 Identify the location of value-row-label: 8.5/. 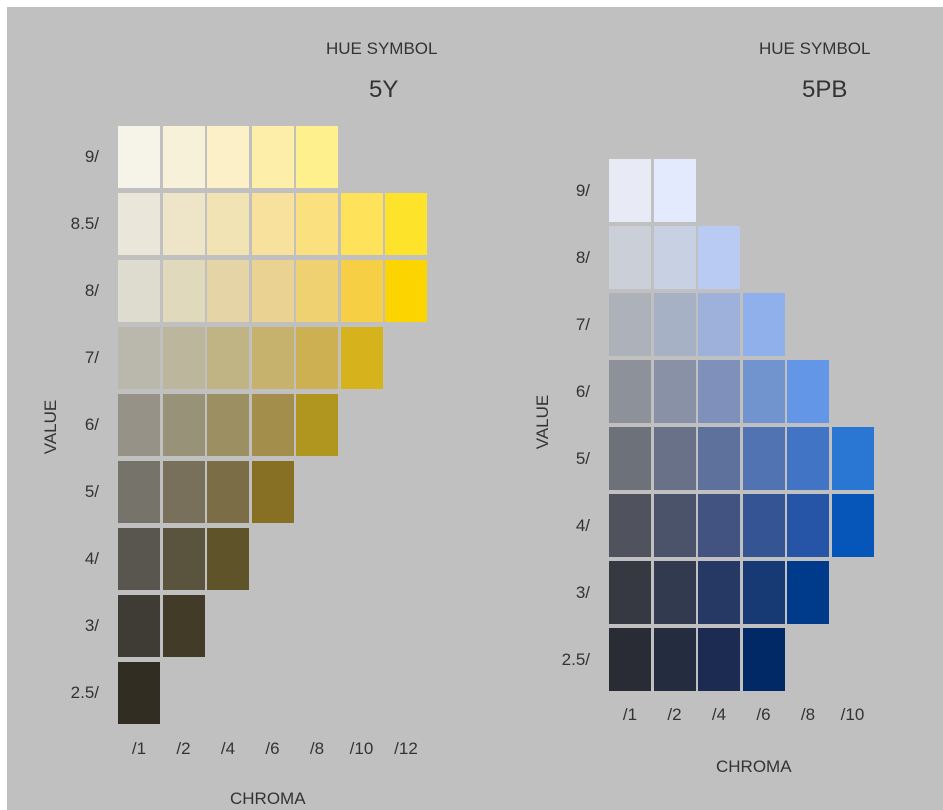
(84, 223).